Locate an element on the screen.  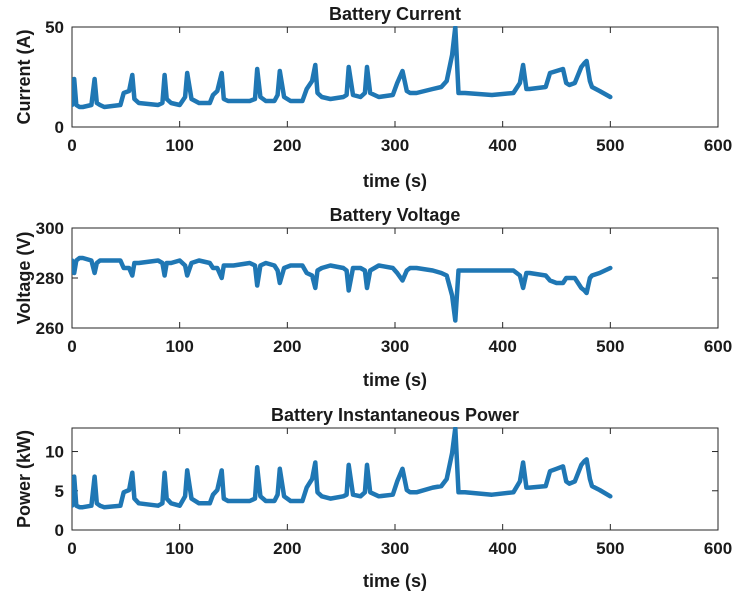
y-axis-label: Current (A) is located at coordinates (24, 77).